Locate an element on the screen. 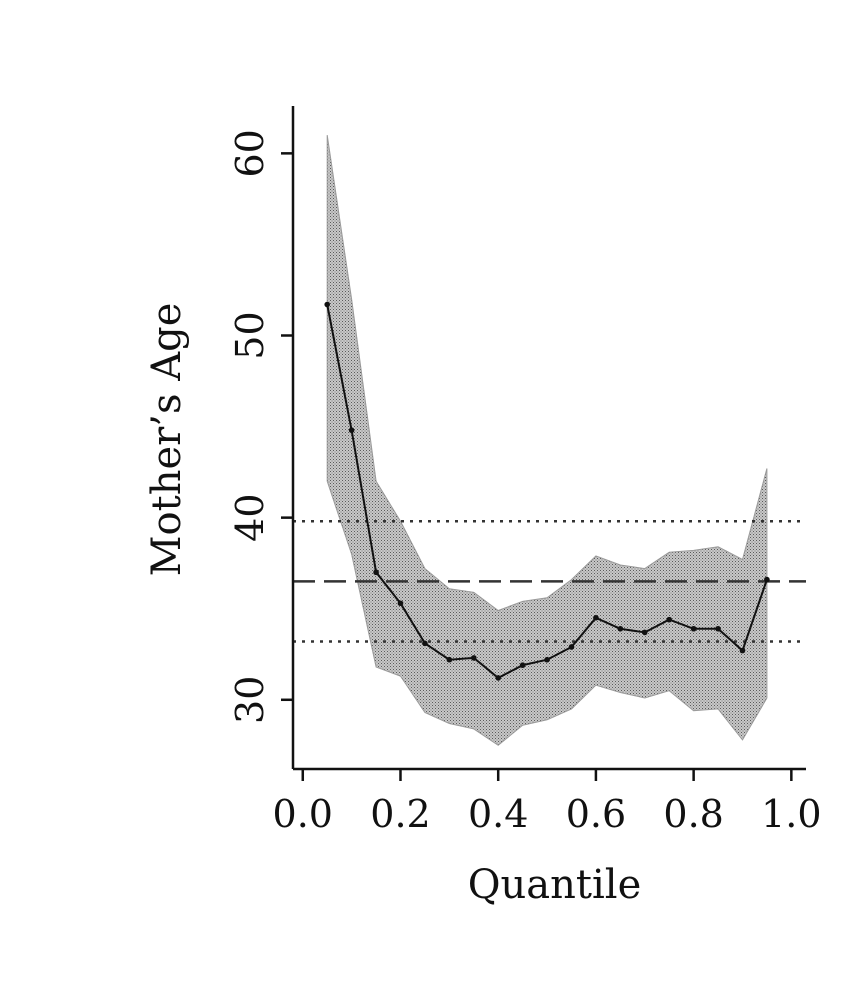 This screenshot has width=858, height=992. x-tick-label: 0.6 is located at coordinates (596, 814).